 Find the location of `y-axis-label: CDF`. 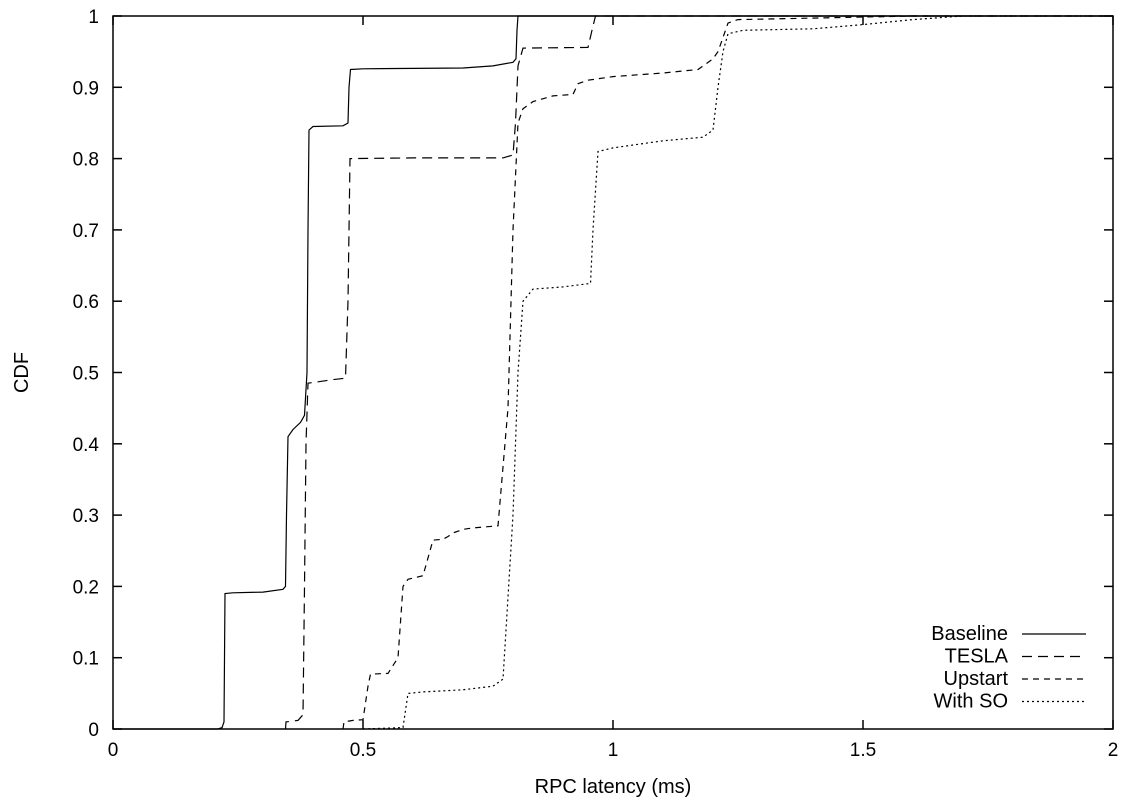

y-axis-label: CDF is located at coordinates (22, 372).